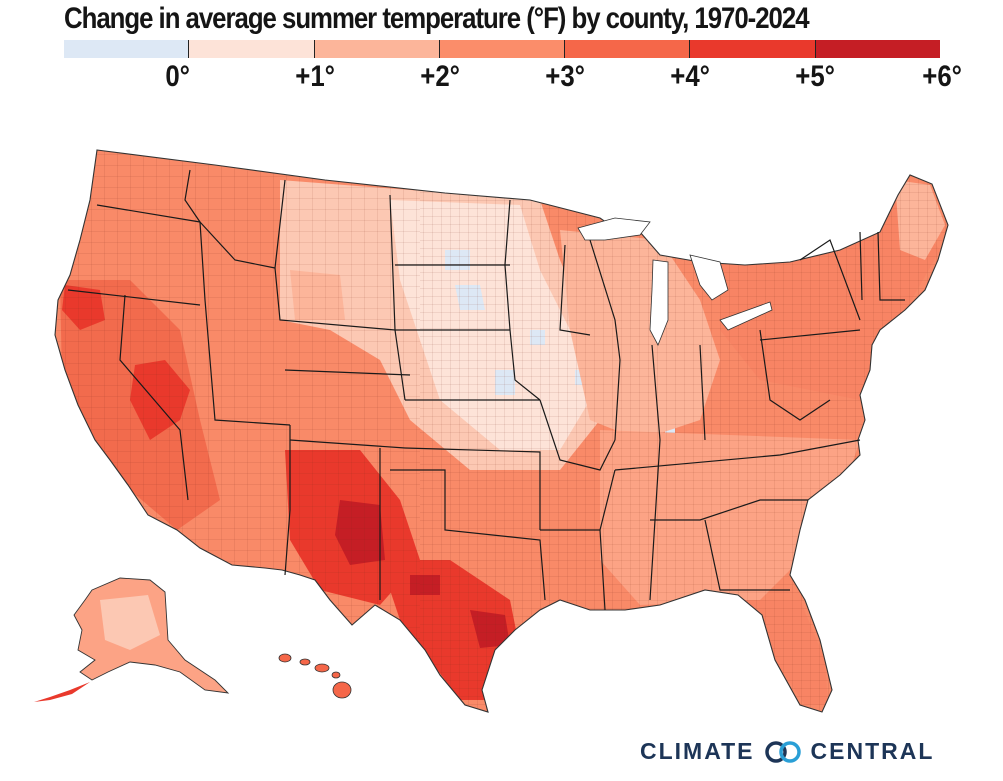  What do you see at coordinates (782, 751) in the screenshot?
I see `linked-rings-icon` at bounding box center [782, 751].